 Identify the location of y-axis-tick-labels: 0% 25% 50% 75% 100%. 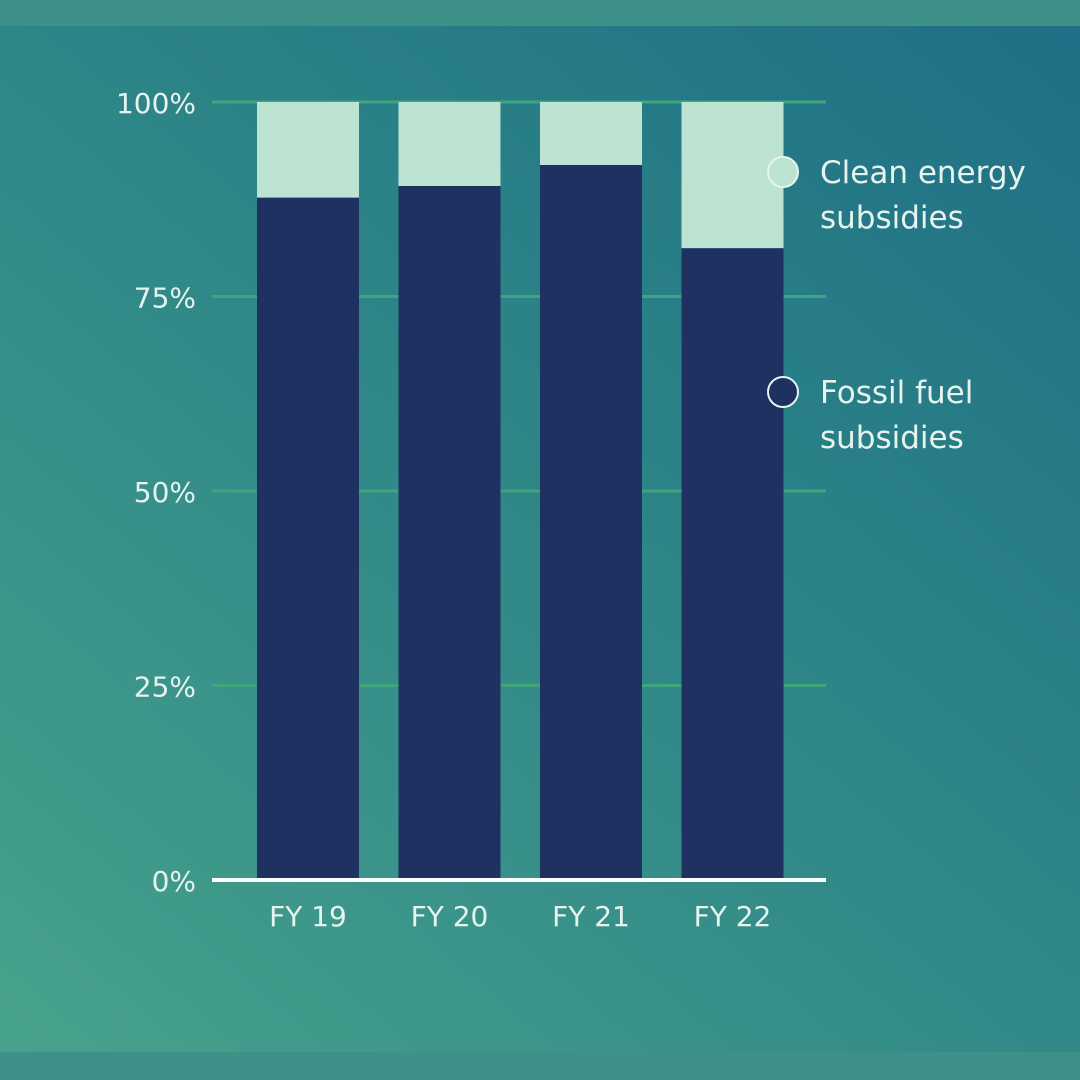
(156, 492).